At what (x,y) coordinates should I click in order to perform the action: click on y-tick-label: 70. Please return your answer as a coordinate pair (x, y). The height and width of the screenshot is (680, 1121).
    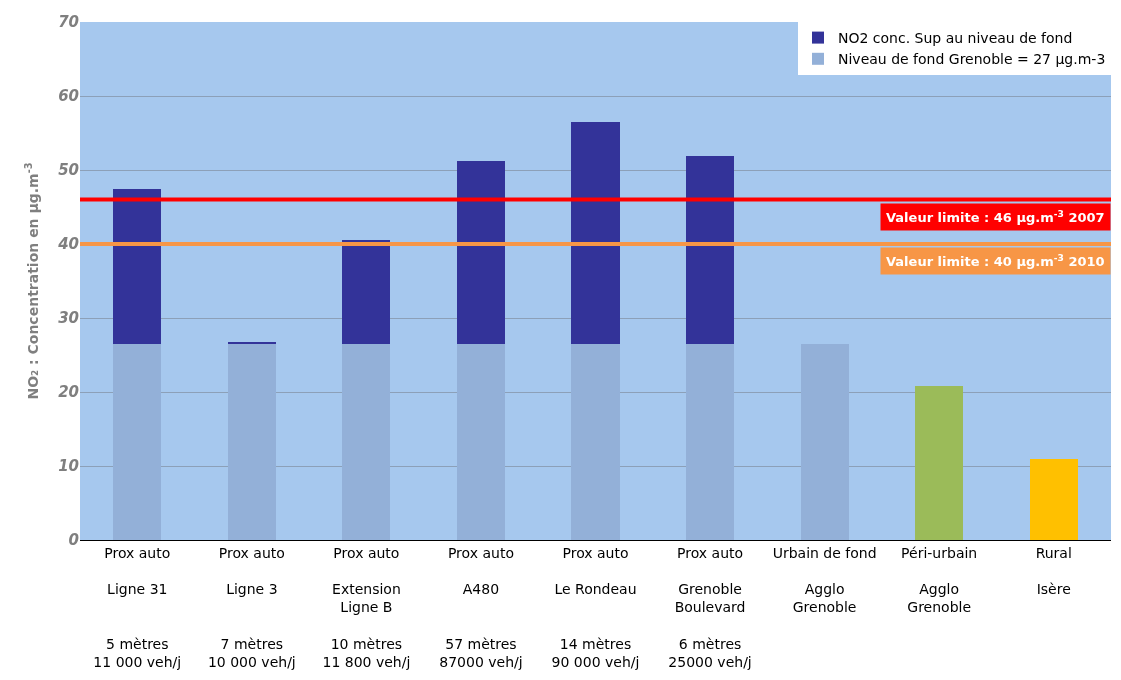
    Looking at the image, I should click on (68, 22).